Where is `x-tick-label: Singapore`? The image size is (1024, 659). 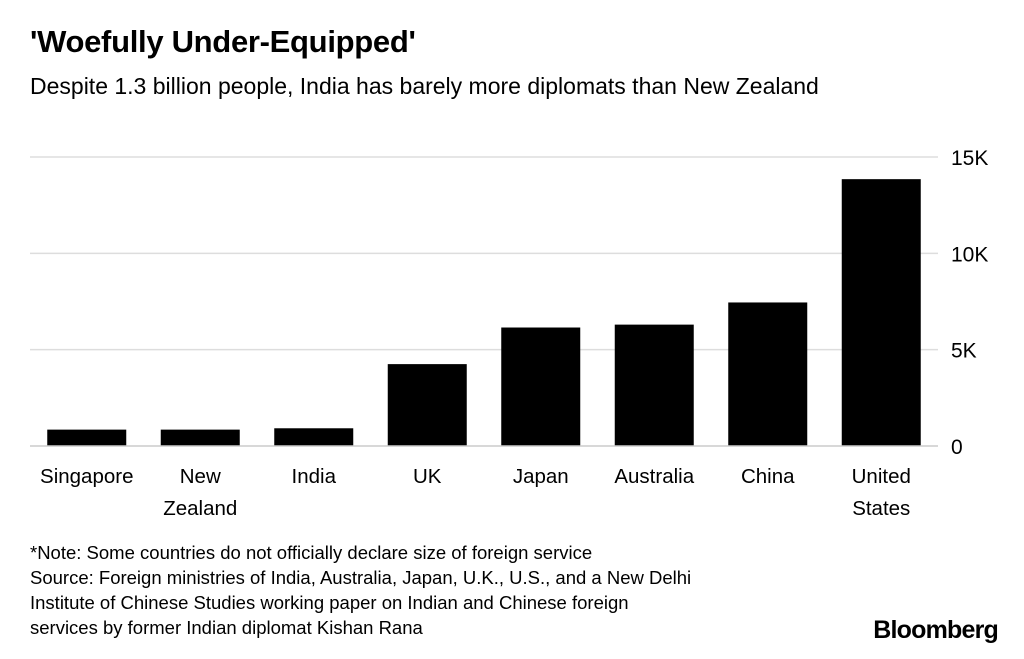
x-tick-label: Singapore is located at coordinates (86, 476).